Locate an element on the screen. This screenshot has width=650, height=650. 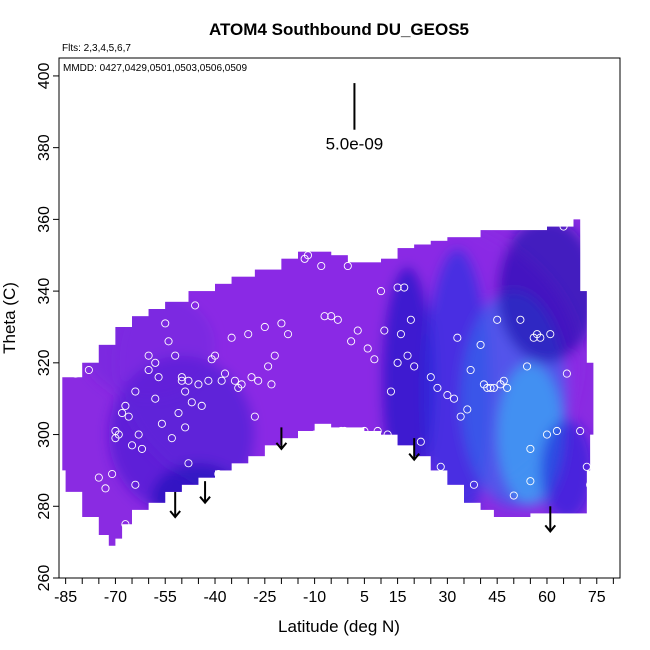
flights-note: Flts: 2,3,4,5,6,7 is located at coordinates (96, 48).